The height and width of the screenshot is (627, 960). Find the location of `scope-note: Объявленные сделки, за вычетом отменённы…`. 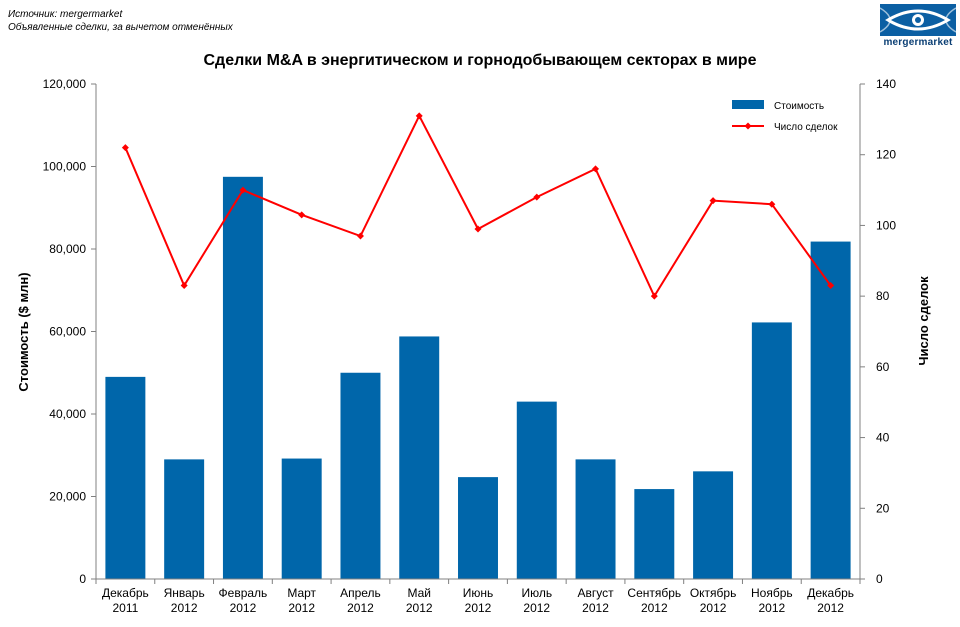

scope-note: Объявленные сделки, за вычетом отменённы… is located at coordinates (120, 27).